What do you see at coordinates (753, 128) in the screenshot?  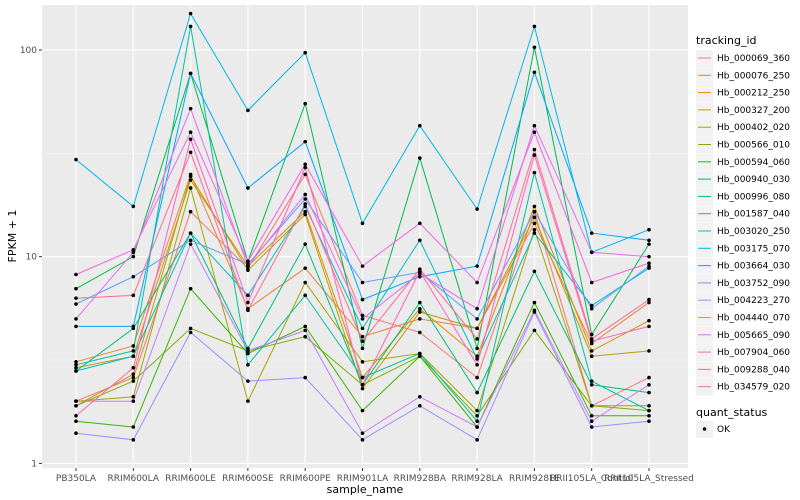 I see `legend-item-label: Hb_000402_020` at bounding box center [753, 128].